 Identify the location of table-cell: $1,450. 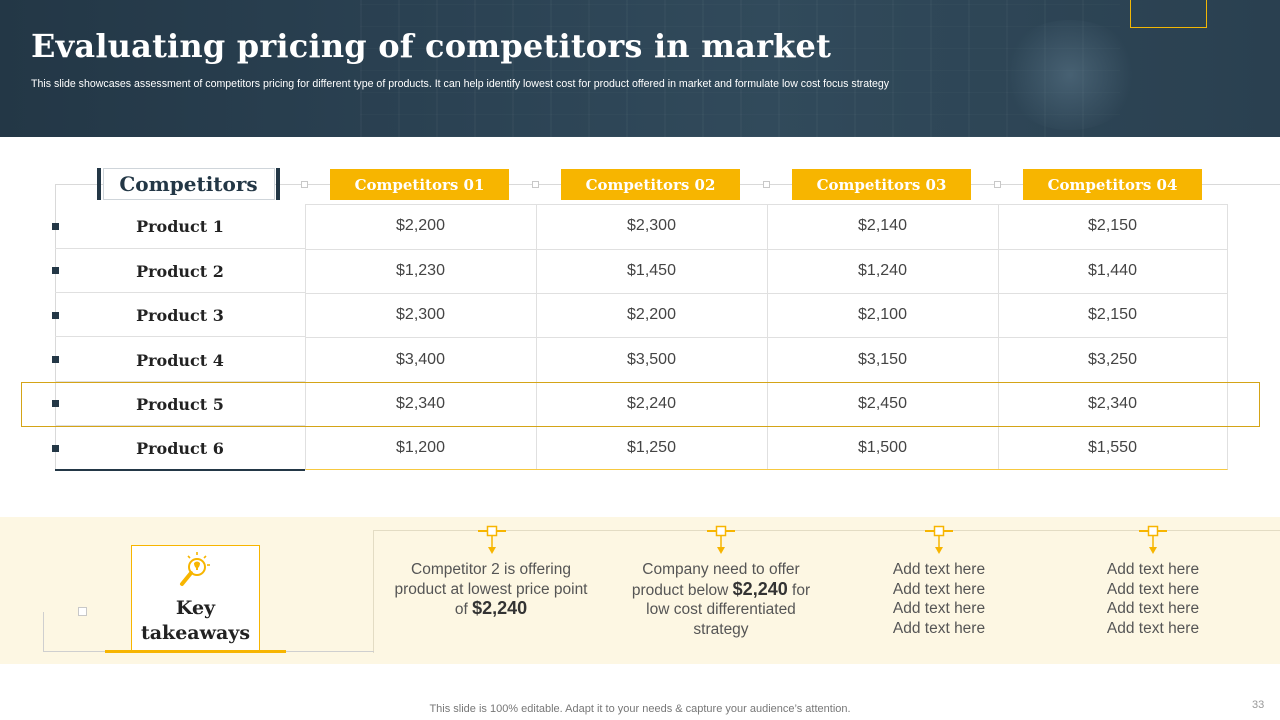
(651, 270).